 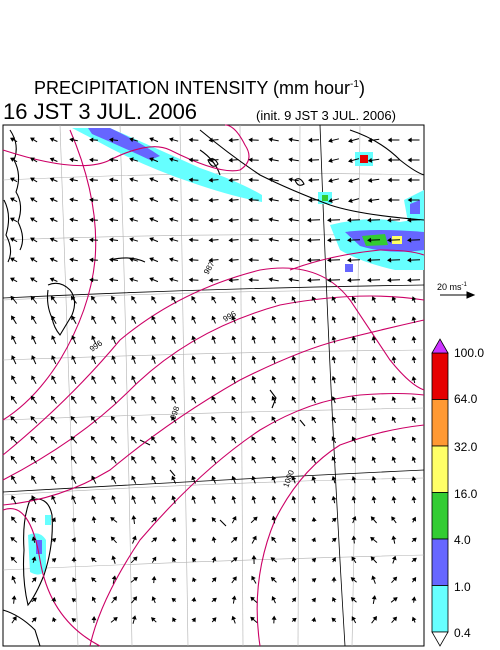 I want to click on init-time: (init. 9 JST 3 JUL. 2006), so click(x=326, y=115).